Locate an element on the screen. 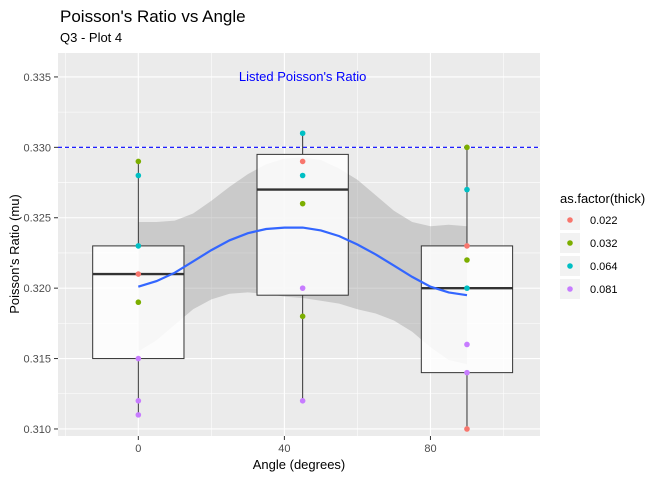 The width and height of the screenshot is (672, 480). chart-title: Poisson's Ratio vs Angle is located at coordinates (153, 16).